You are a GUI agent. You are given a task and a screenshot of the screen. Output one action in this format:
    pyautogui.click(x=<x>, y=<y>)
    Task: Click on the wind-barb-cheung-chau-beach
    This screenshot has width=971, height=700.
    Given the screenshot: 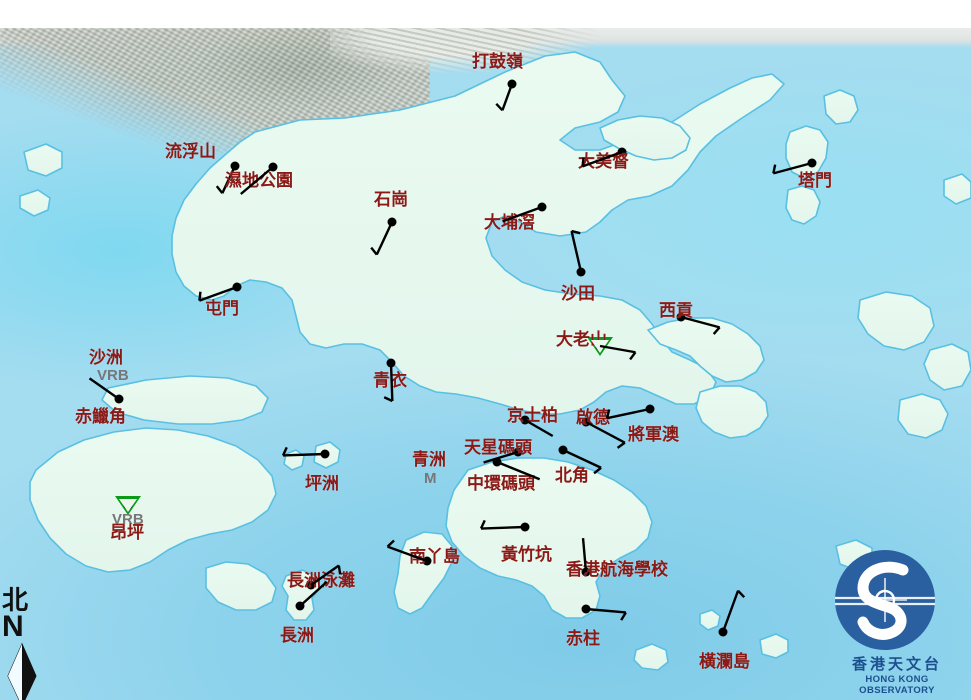 What is the action you would take?
    pyautogui.click(x=326, y=575)
    